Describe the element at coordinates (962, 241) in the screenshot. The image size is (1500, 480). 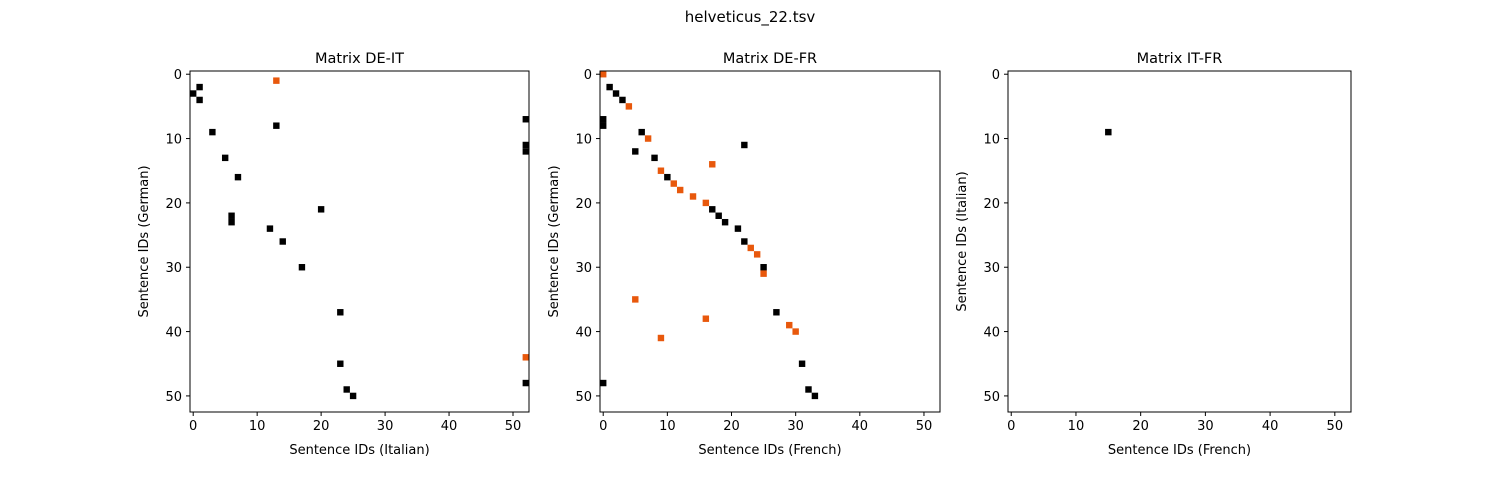
I see `y-axis-label: Sentence IDs (Italian)` at that location.